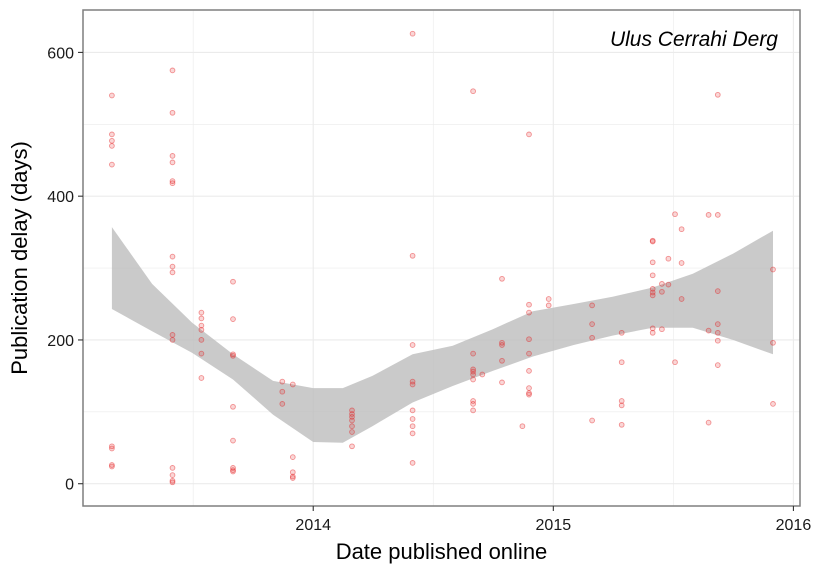 Image resolution: width=825 pixels, height=570 pixels. Describe the element at coordinates (694, 39) in the screenshot. I see `chart-annotation: Ulus Cerrahi Derg` at that location.